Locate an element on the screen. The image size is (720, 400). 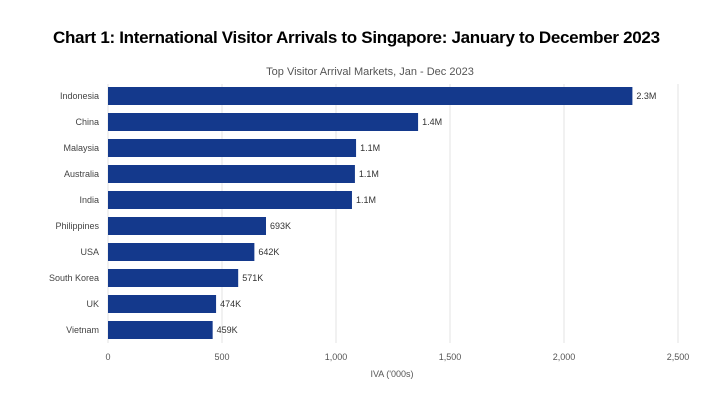
x-tick-label: 0 is located at coordinates (107, 357).